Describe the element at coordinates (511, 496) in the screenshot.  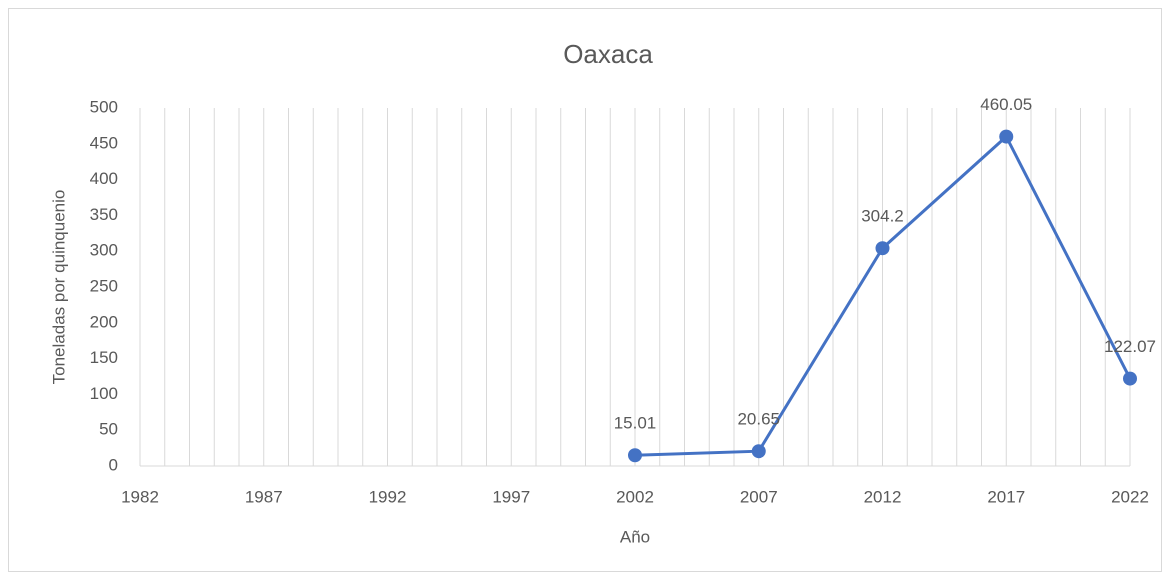
I see `x-tick-label: 1997` at that location.